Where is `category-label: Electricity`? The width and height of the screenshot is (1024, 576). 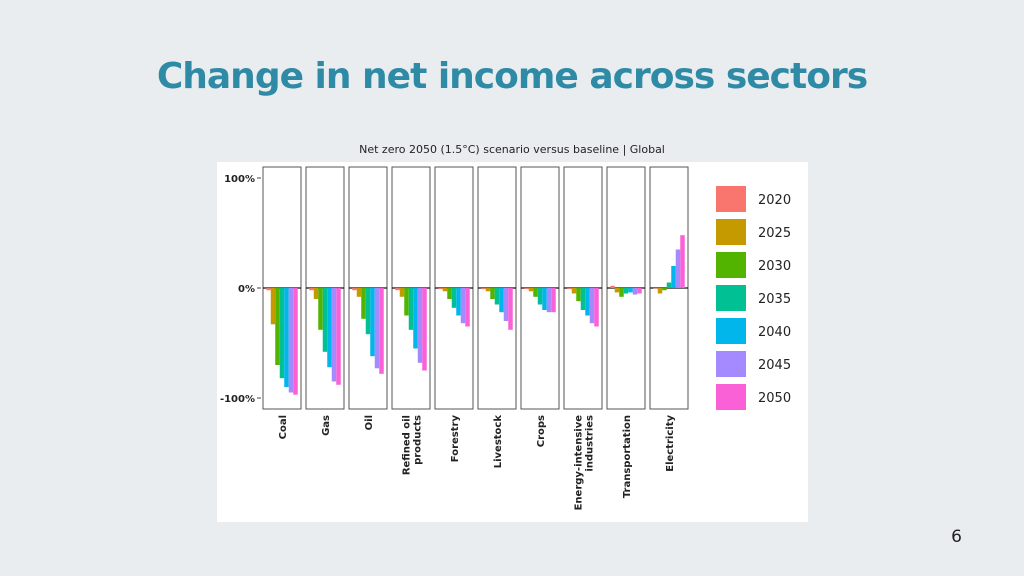
category-label: Electricity is located at coordinates (670, 443).